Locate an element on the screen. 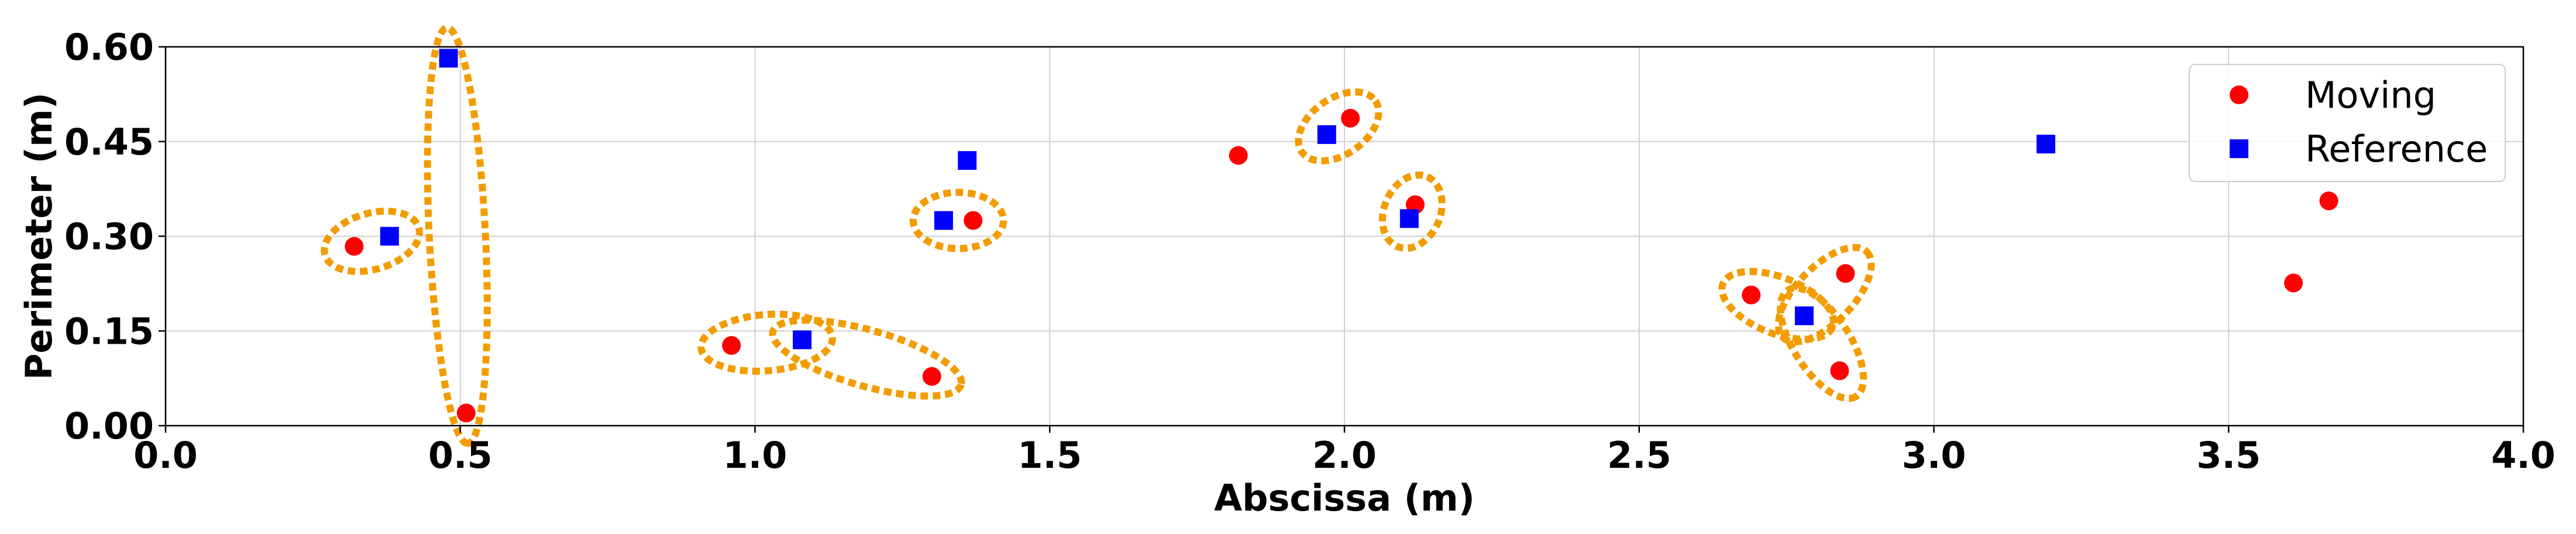  legend: Moving Reference is located at coordinates (2347, 123).